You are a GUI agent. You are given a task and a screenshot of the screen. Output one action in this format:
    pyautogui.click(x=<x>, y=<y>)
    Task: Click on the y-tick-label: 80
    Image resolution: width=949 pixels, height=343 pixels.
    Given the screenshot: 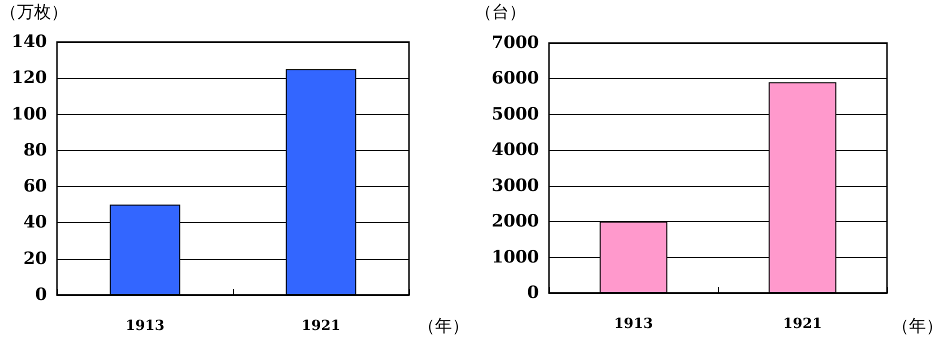 What is the action you would take?
    pyautogui.click(x=35, y=150)
    